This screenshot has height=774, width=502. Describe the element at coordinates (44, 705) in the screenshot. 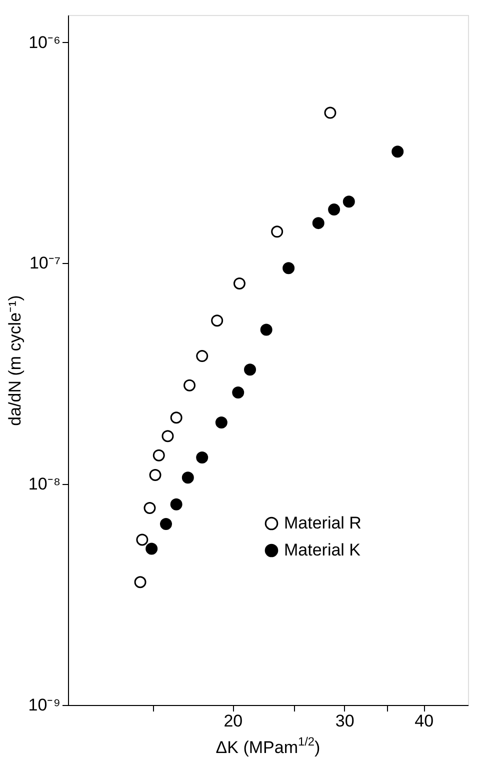

I see `y-tick-label: 10⁻⁹` at that location.